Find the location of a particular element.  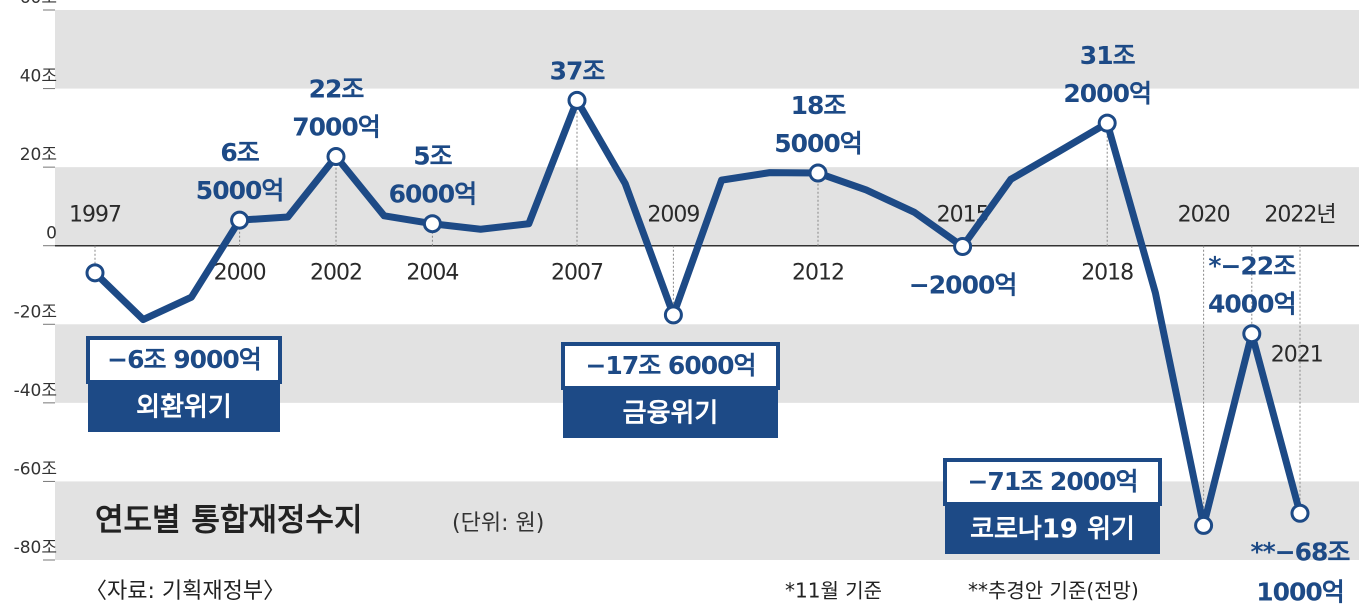

y-tick-label: 60조 is located at coordinates (38, 4).